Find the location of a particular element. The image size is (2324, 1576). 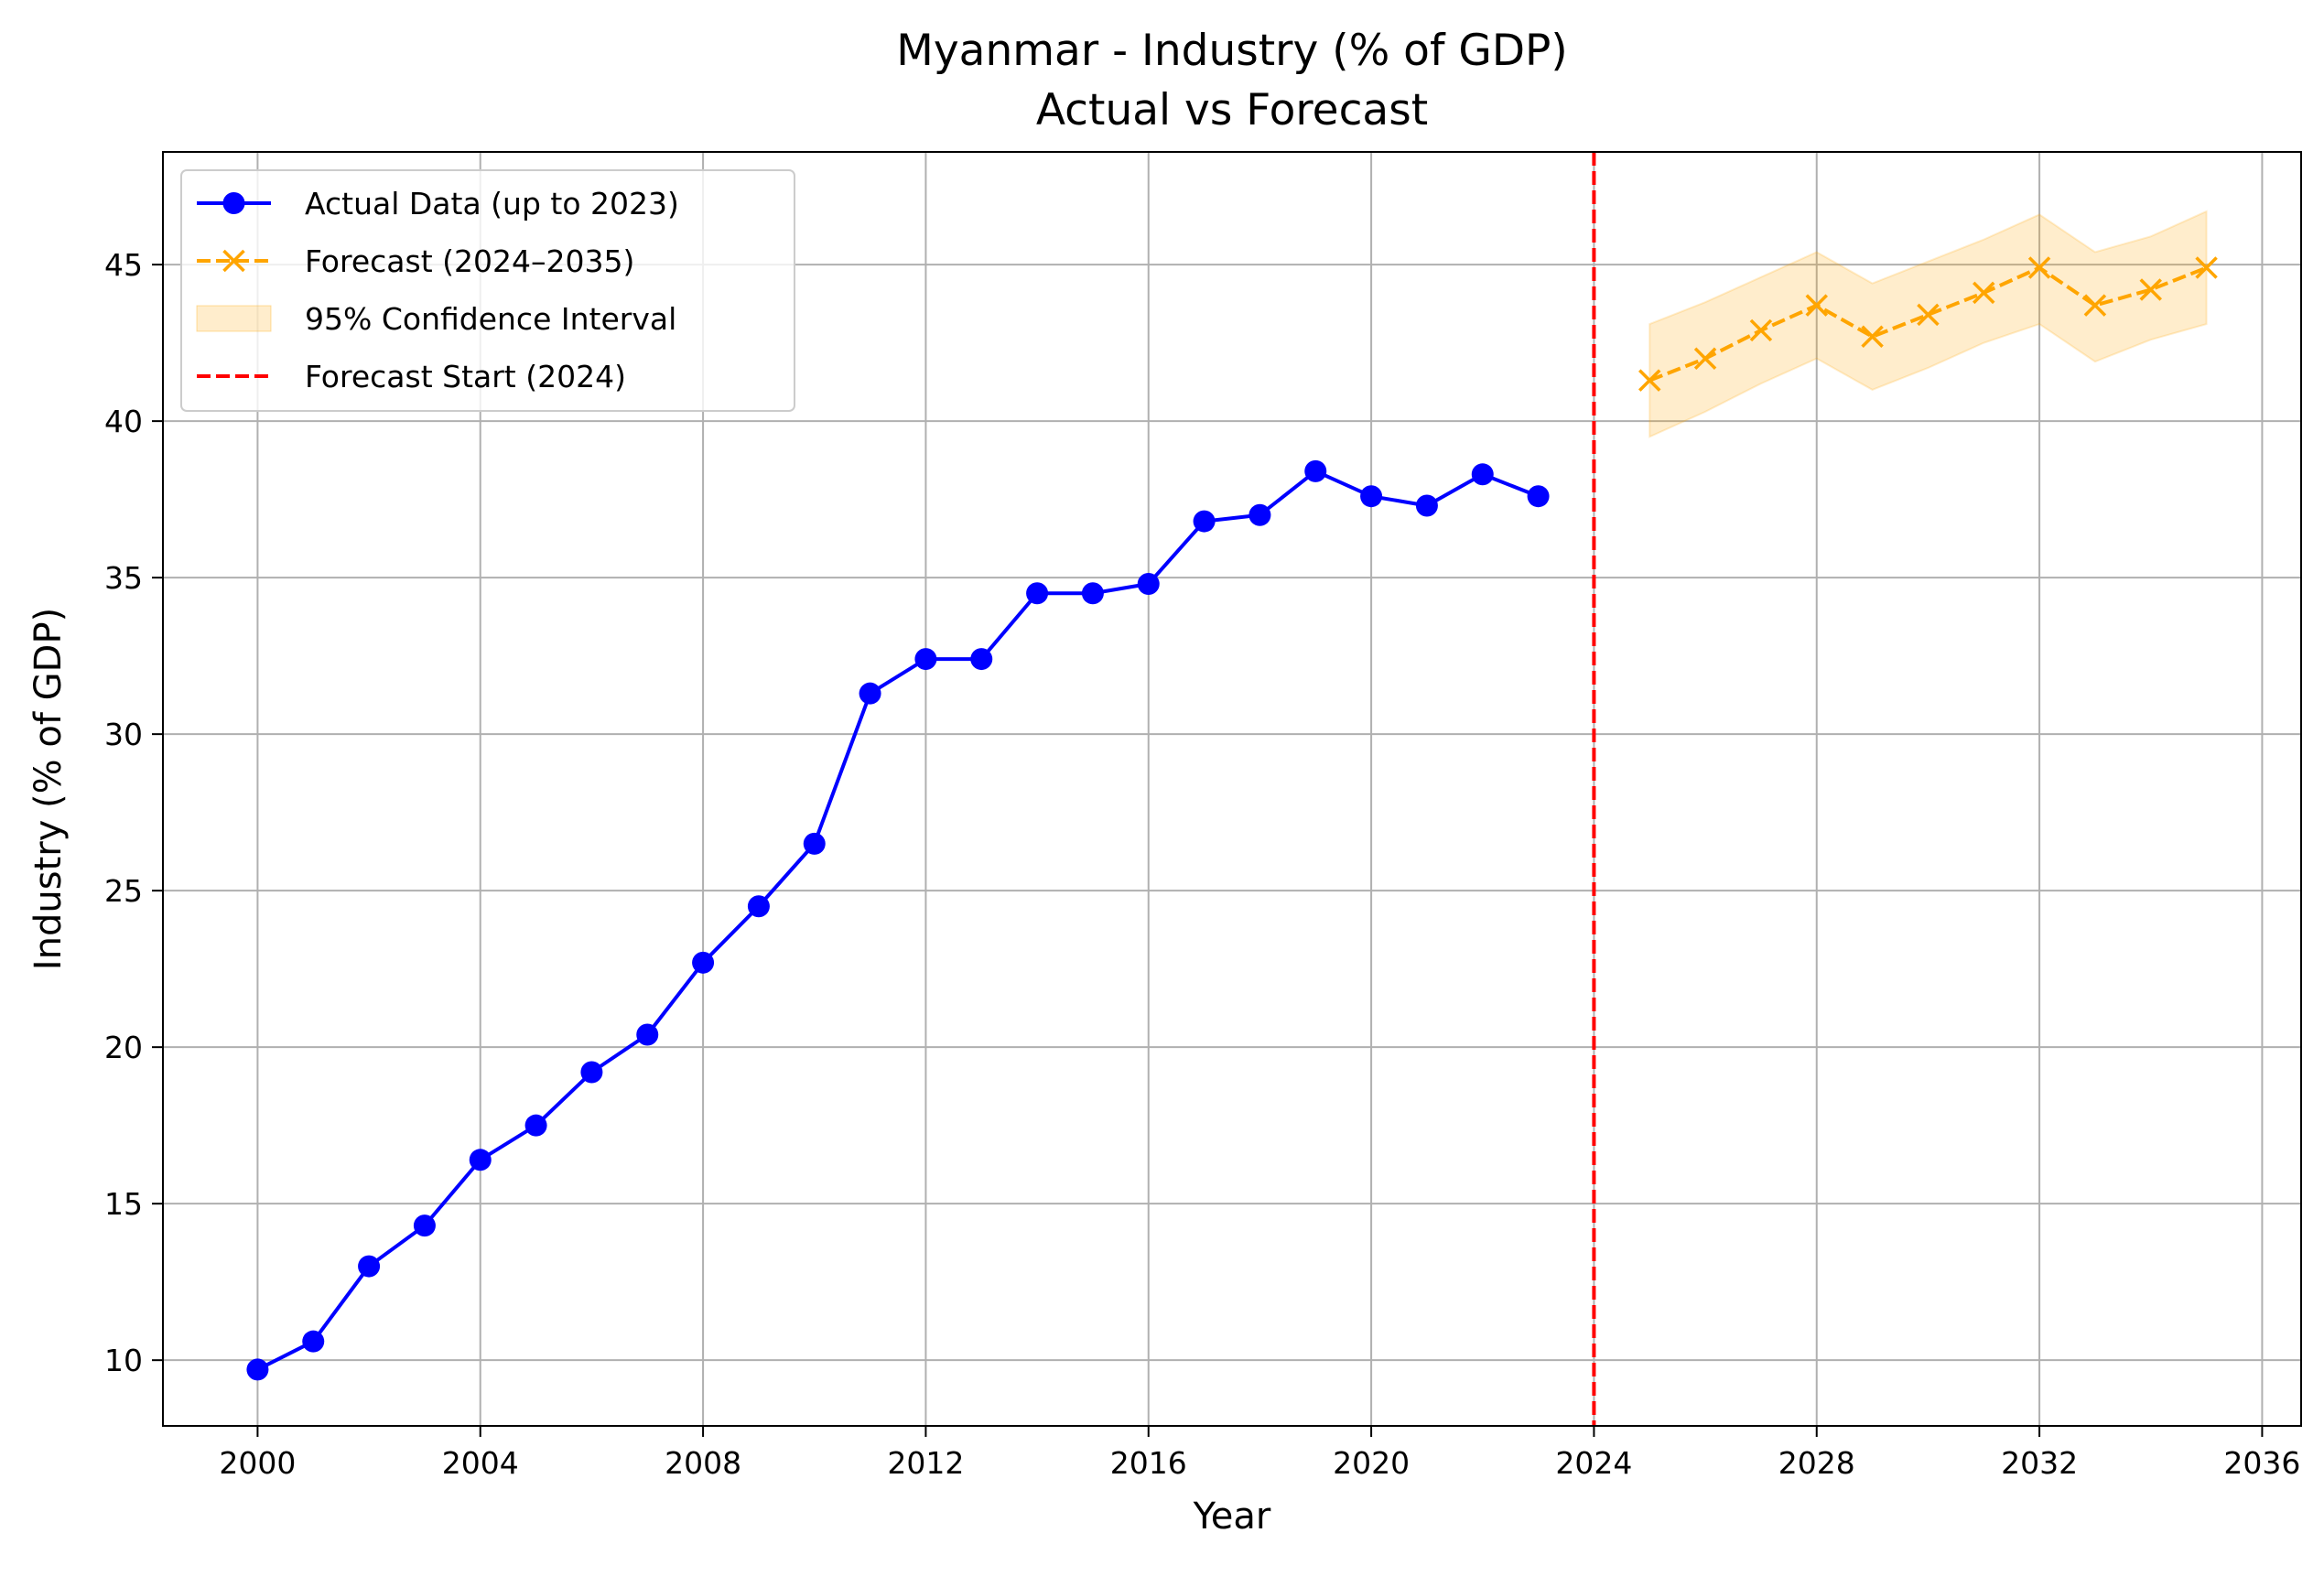

legend-actual-marker is located at coordinates (233, 203).